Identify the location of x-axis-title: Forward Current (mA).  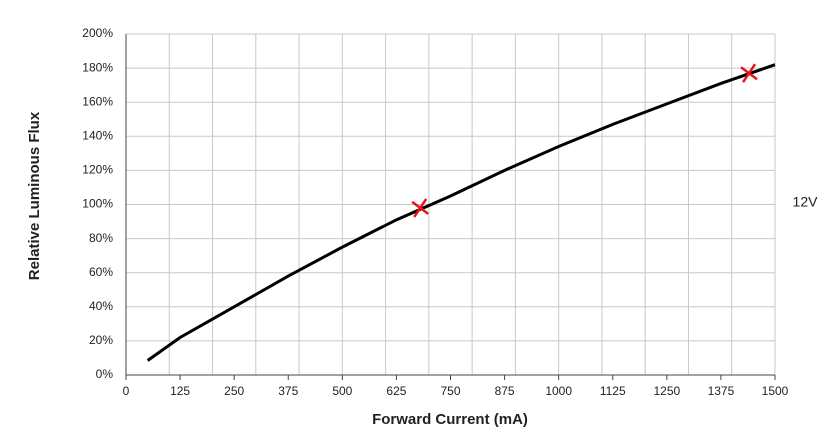
(450, 419).